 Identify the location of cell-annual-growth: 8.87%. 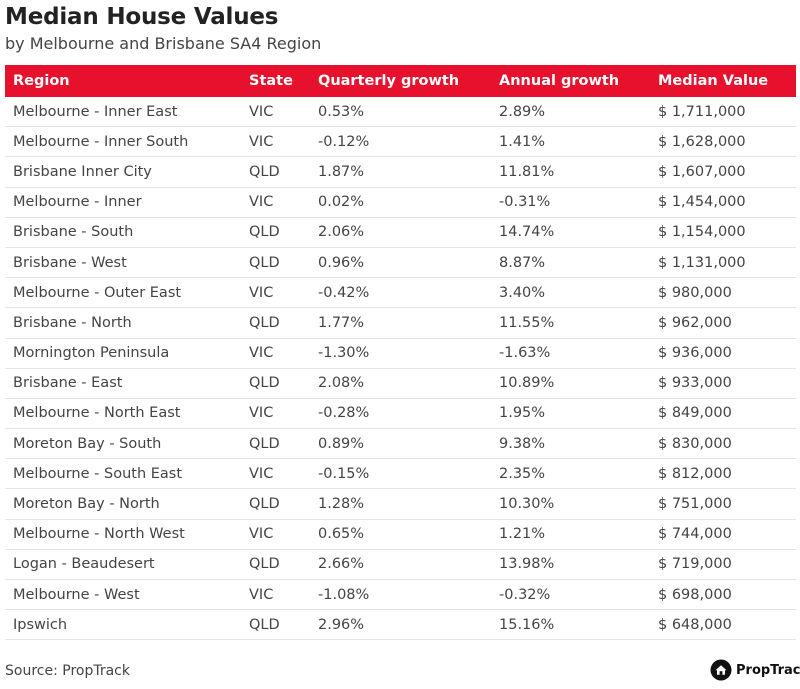
(522, 262).